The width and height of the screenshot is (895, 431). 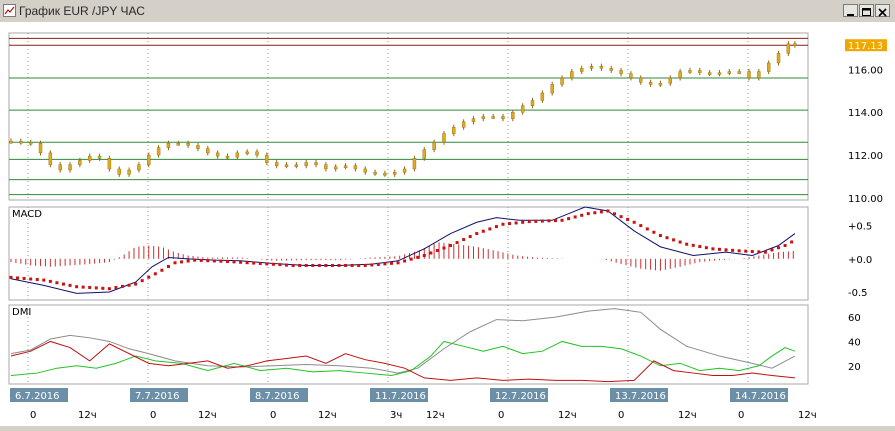 I want to click on dmi-tick-label: 40, so click(x=854, y=342).